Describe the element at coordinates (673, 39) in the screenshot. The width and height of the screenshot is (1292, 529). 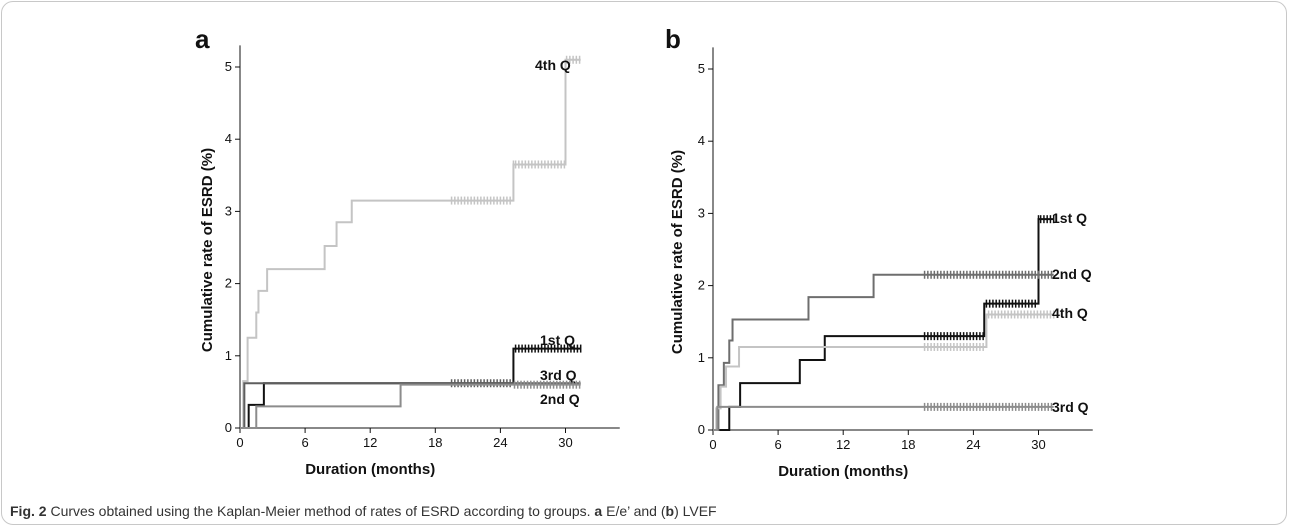
I see `panel-letter: b` at that location.